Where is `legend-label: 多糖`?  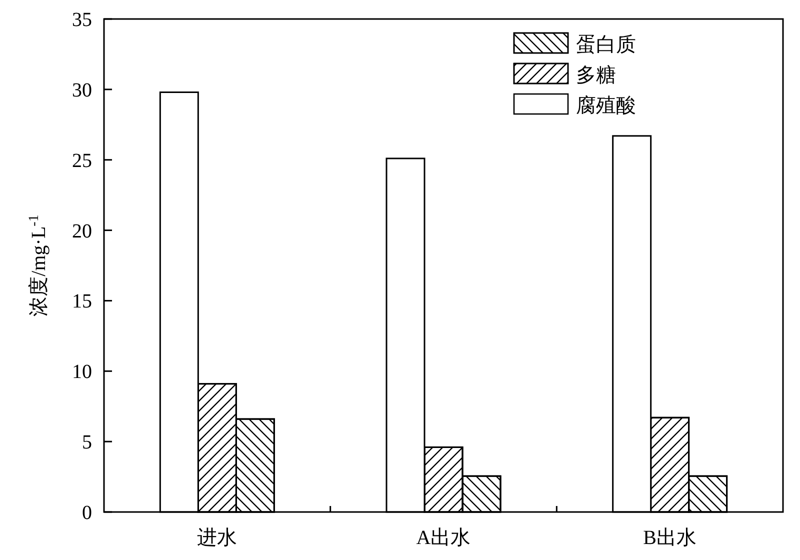
legend-label: 多糖 is located at coordinates (596, 75).